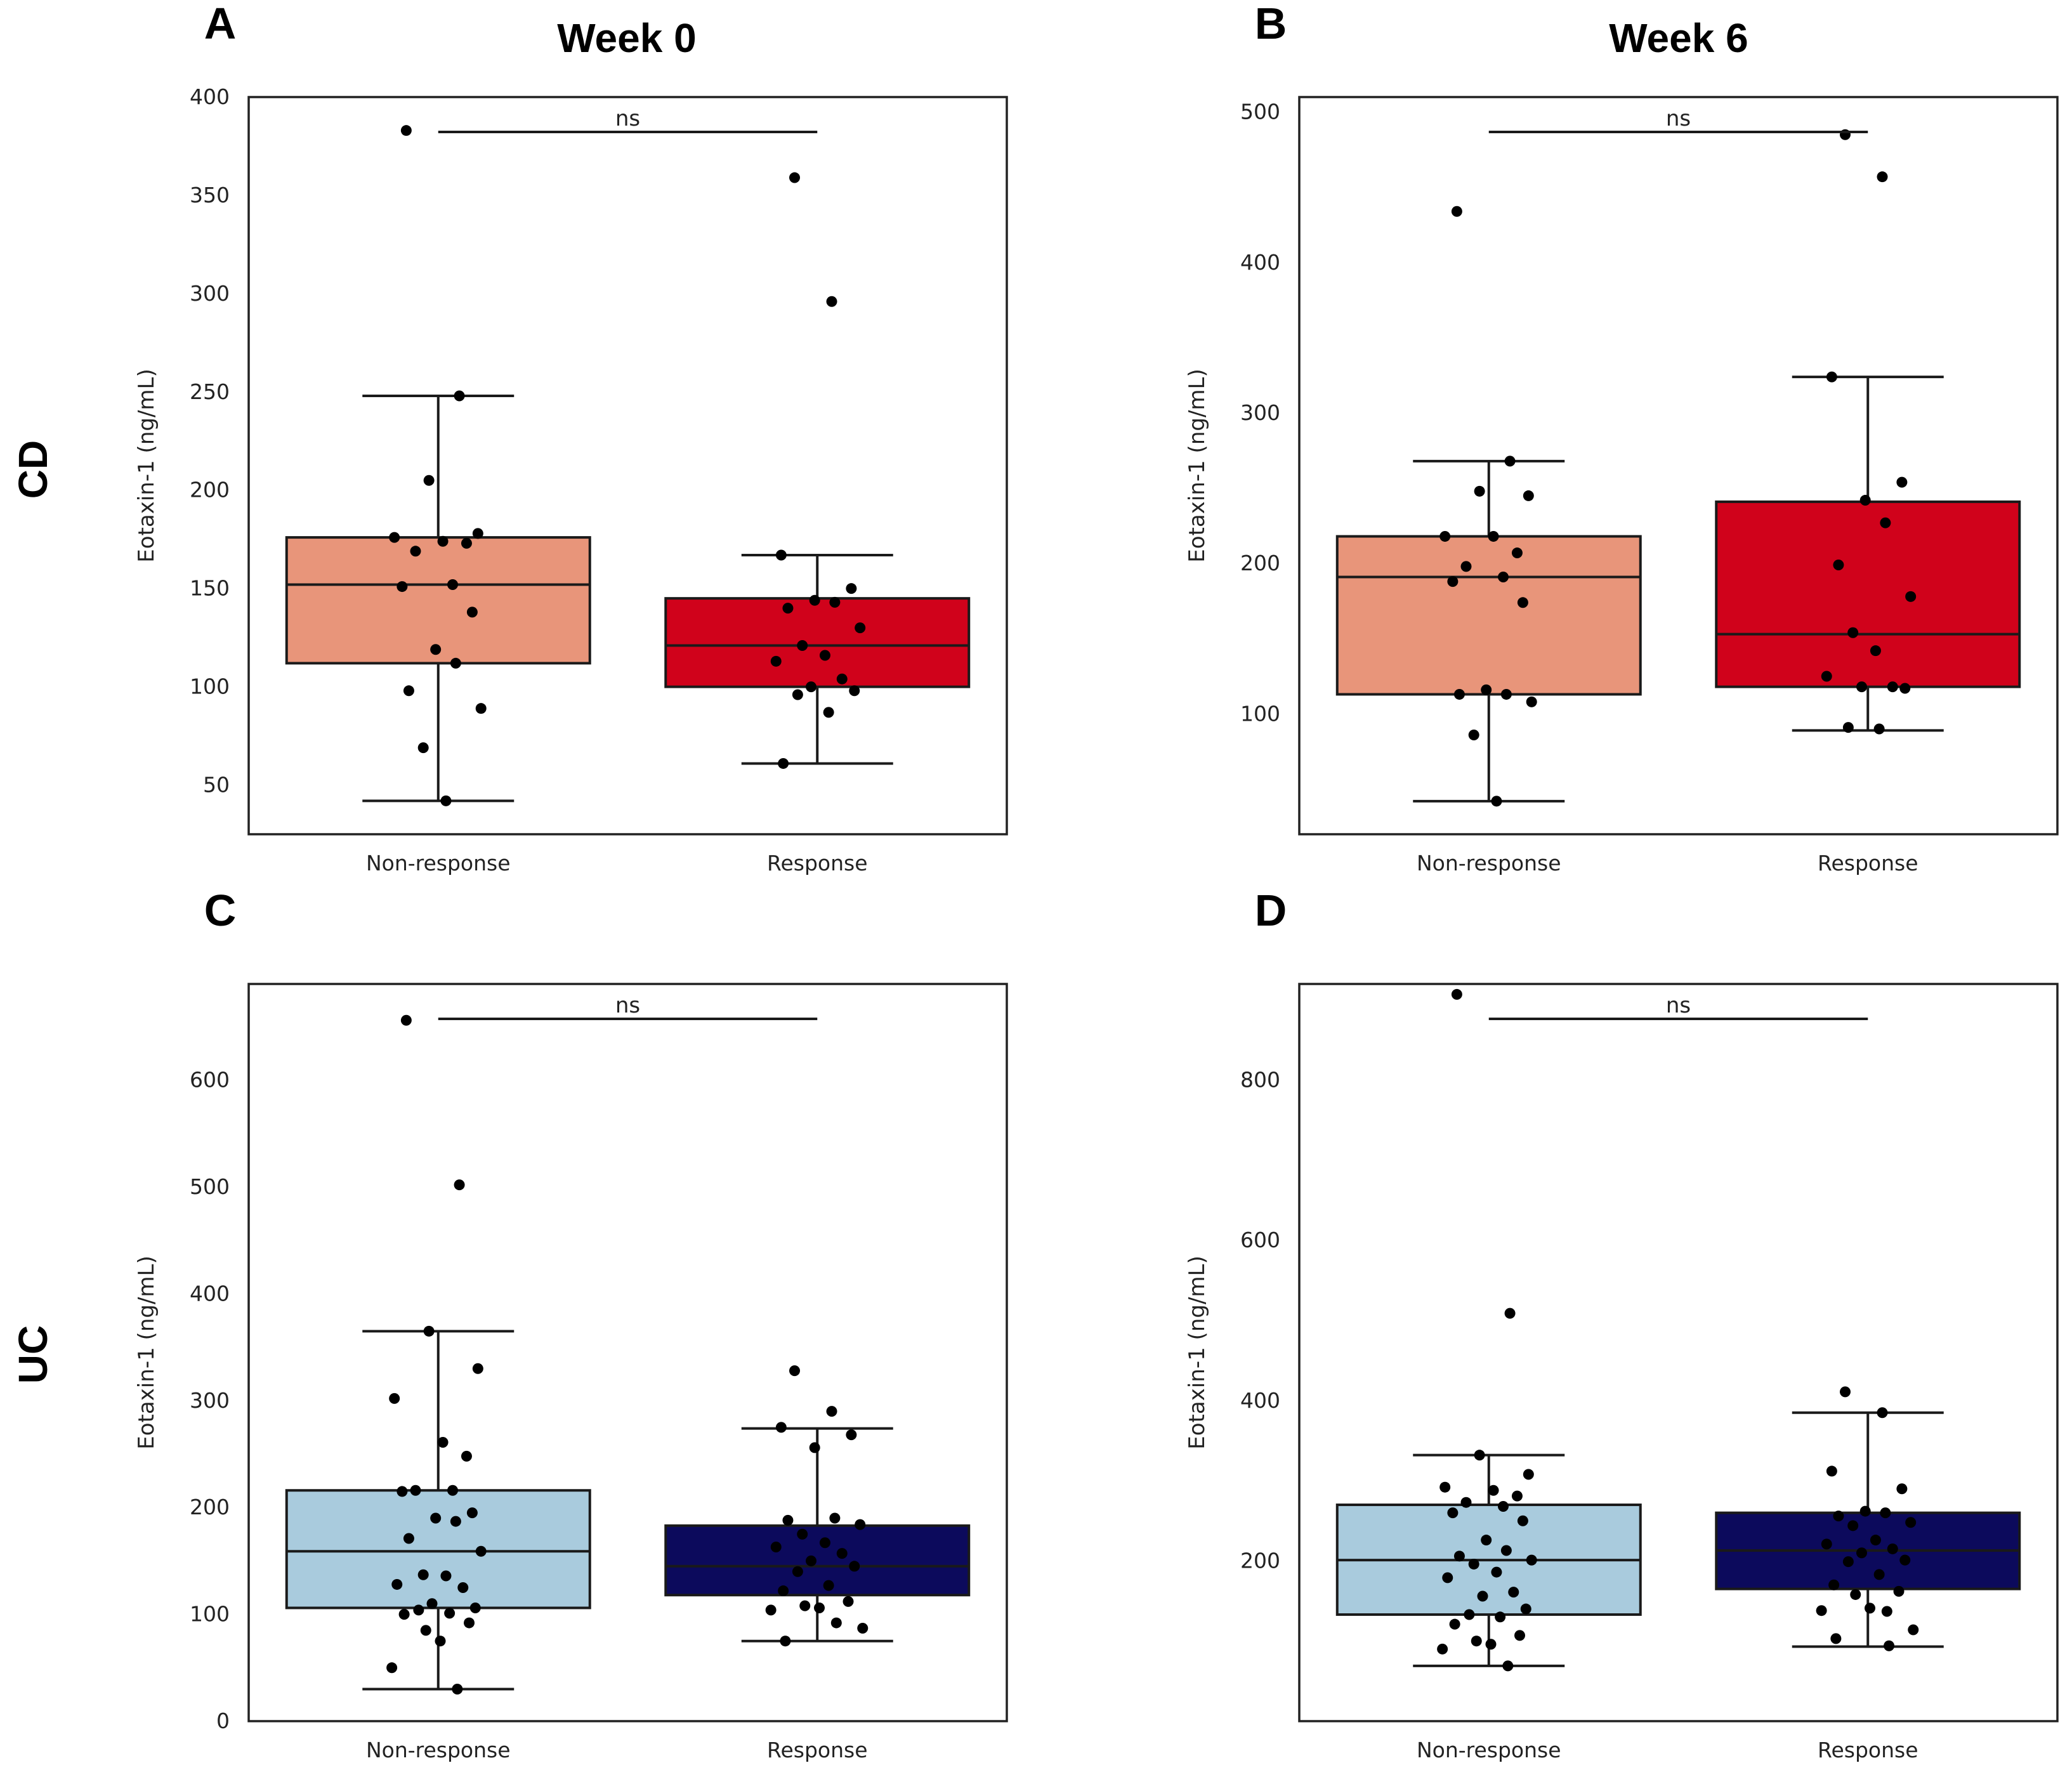  What do you see at coordinates (1260, 1240) in the screenshot?
I see `y-tick-label: 600` at bounding box center [1260, 1240].